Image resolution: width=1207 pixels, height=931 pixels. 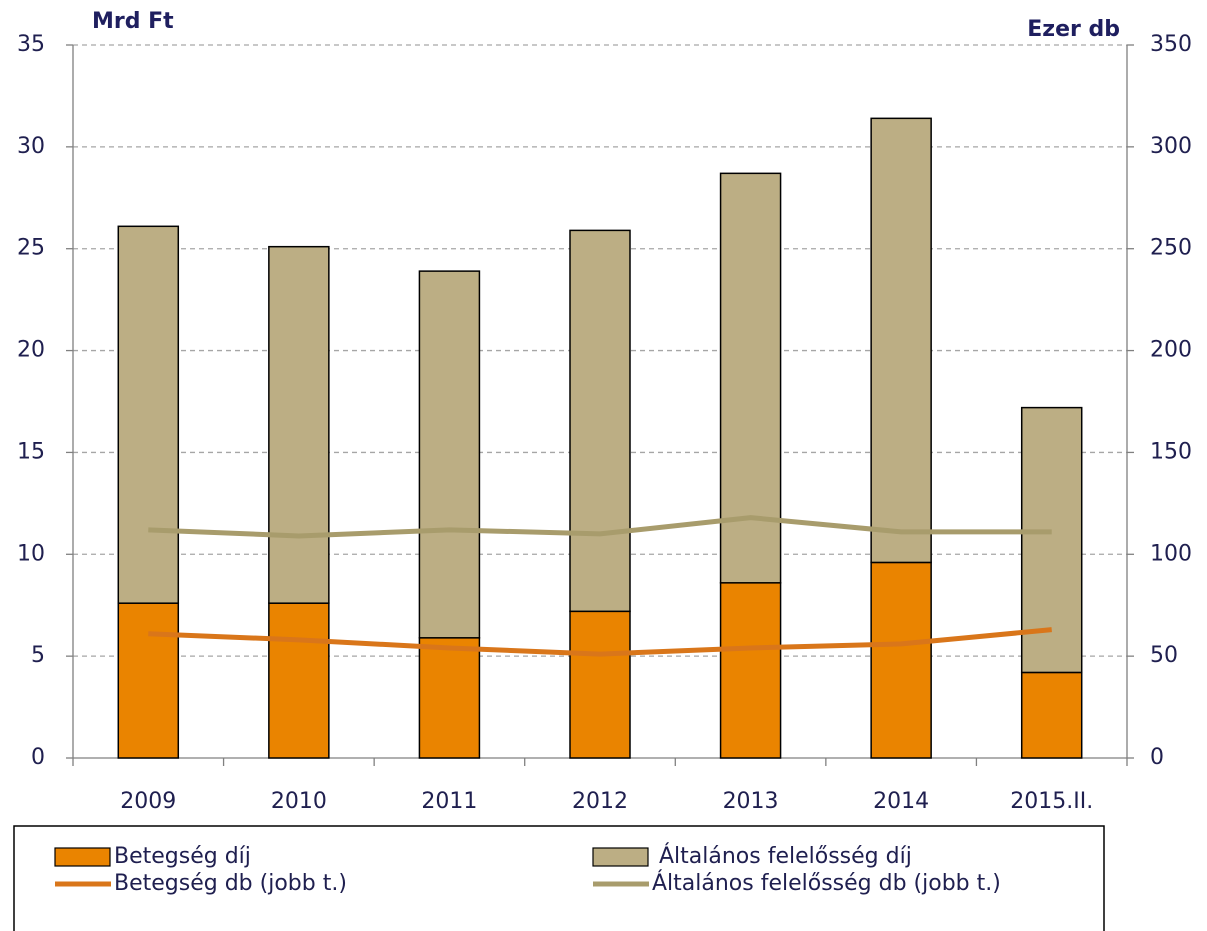 I want to click on x-tick-label: 2009, so click(x=148, y=801).